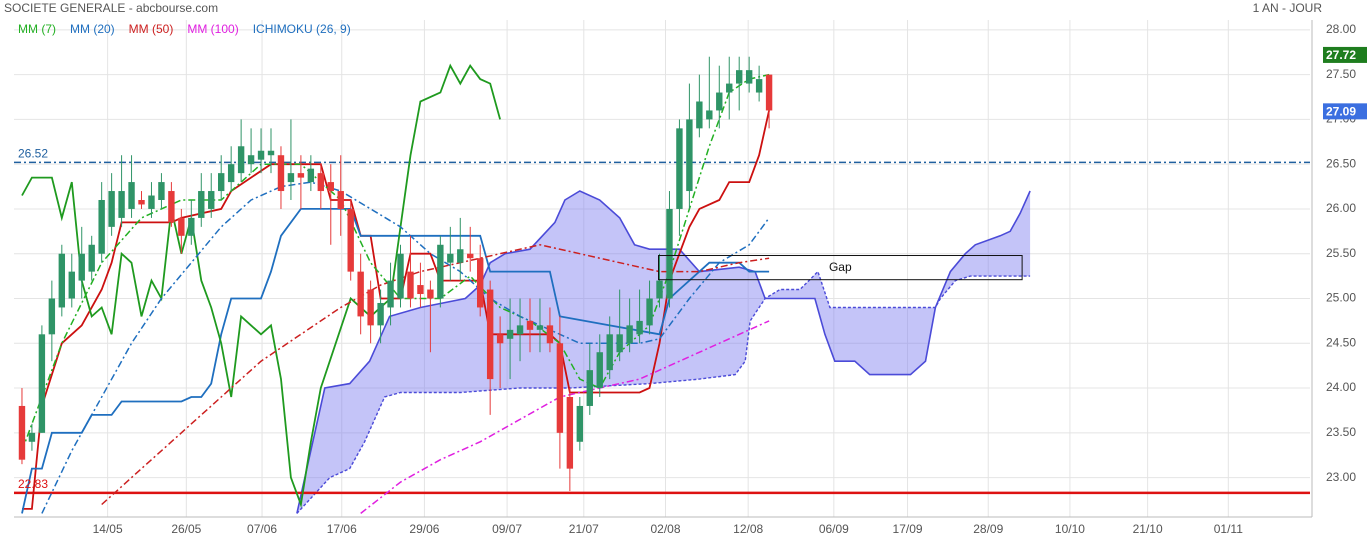 The height and width of the screenshot is (541, 1371). I want to click on legend-entry: MM (100), so click(212, 29).